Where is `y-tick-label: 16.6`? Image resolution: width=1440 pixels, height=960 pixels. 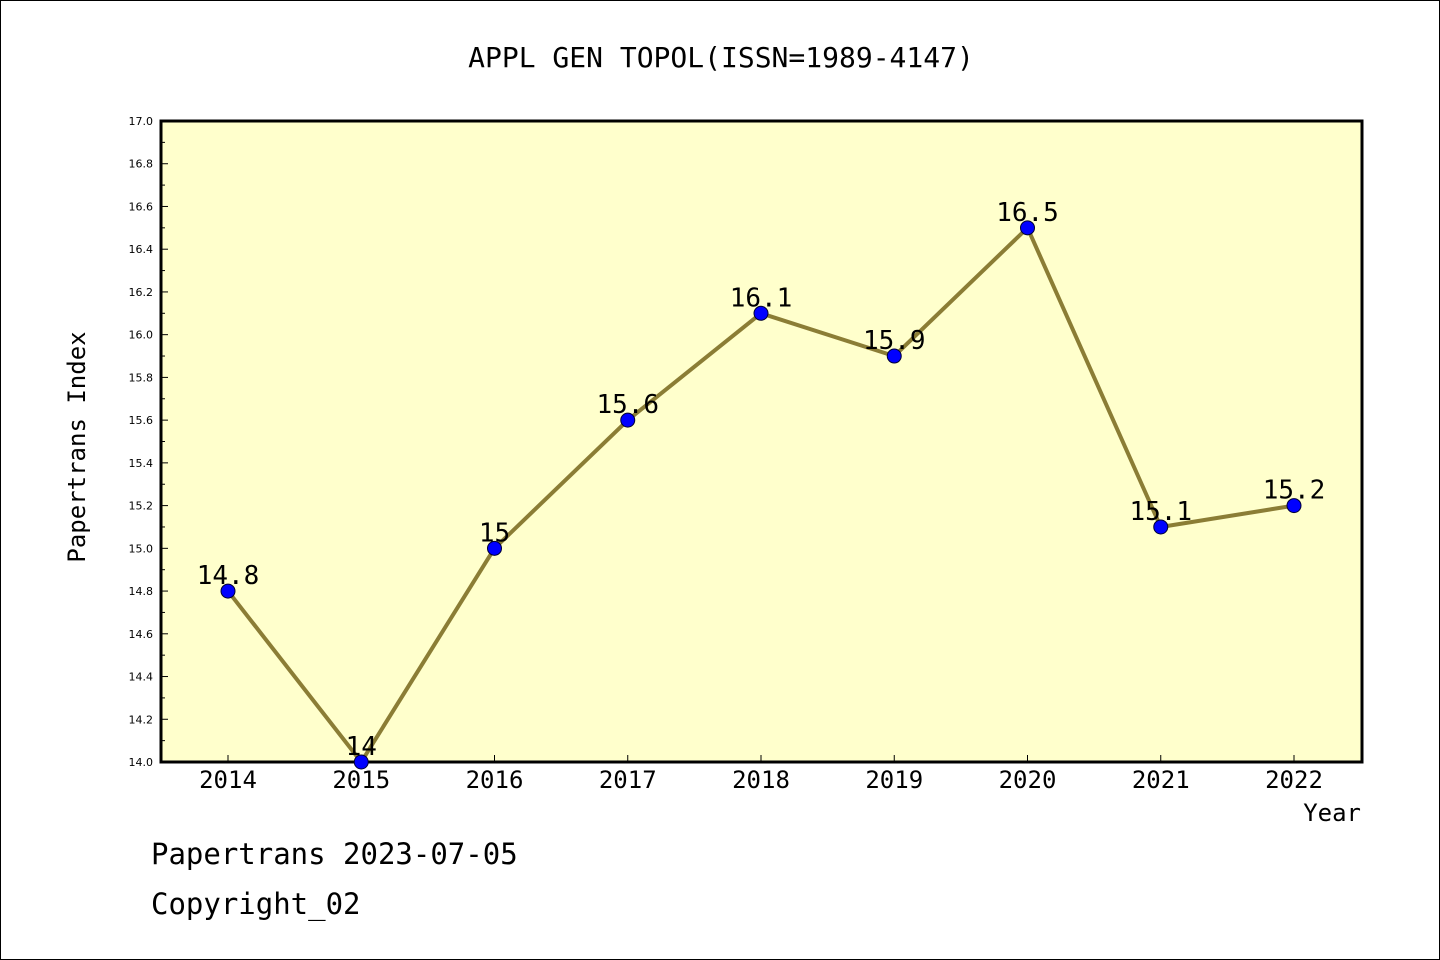 y-tick-label: 16.6 is located at coordinates (141, 206).